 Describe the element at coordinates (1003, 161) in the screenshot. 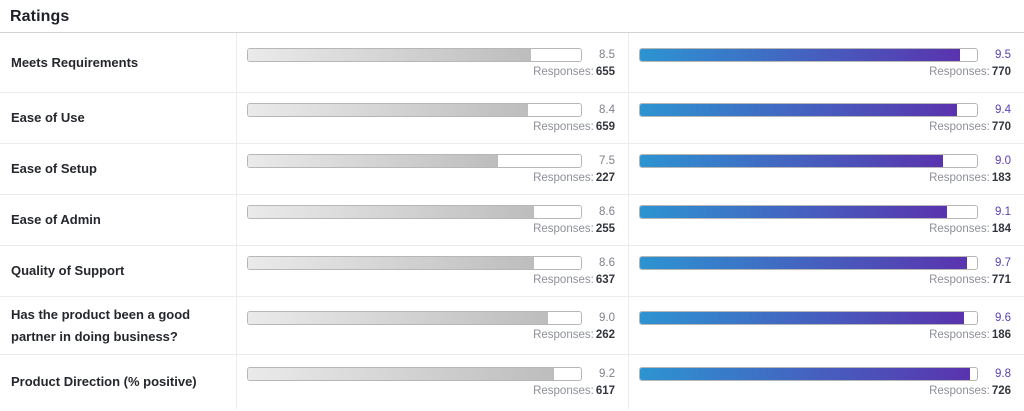

I see `right-rating-value: 9.0` at that location.